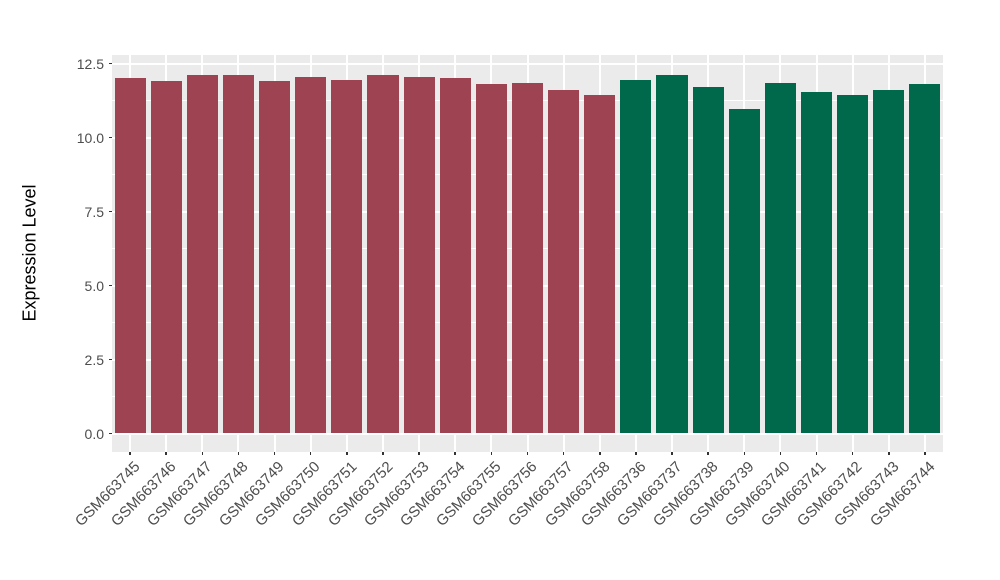  I want to click on bar-GSM663754, so click(455, 256).